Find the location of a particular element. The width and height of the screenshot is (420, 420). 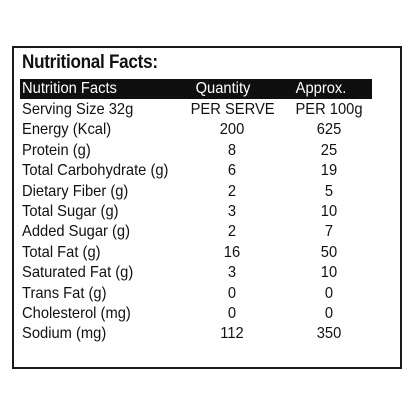

header-quantity: Quantity is located at coordinates (223, 88).